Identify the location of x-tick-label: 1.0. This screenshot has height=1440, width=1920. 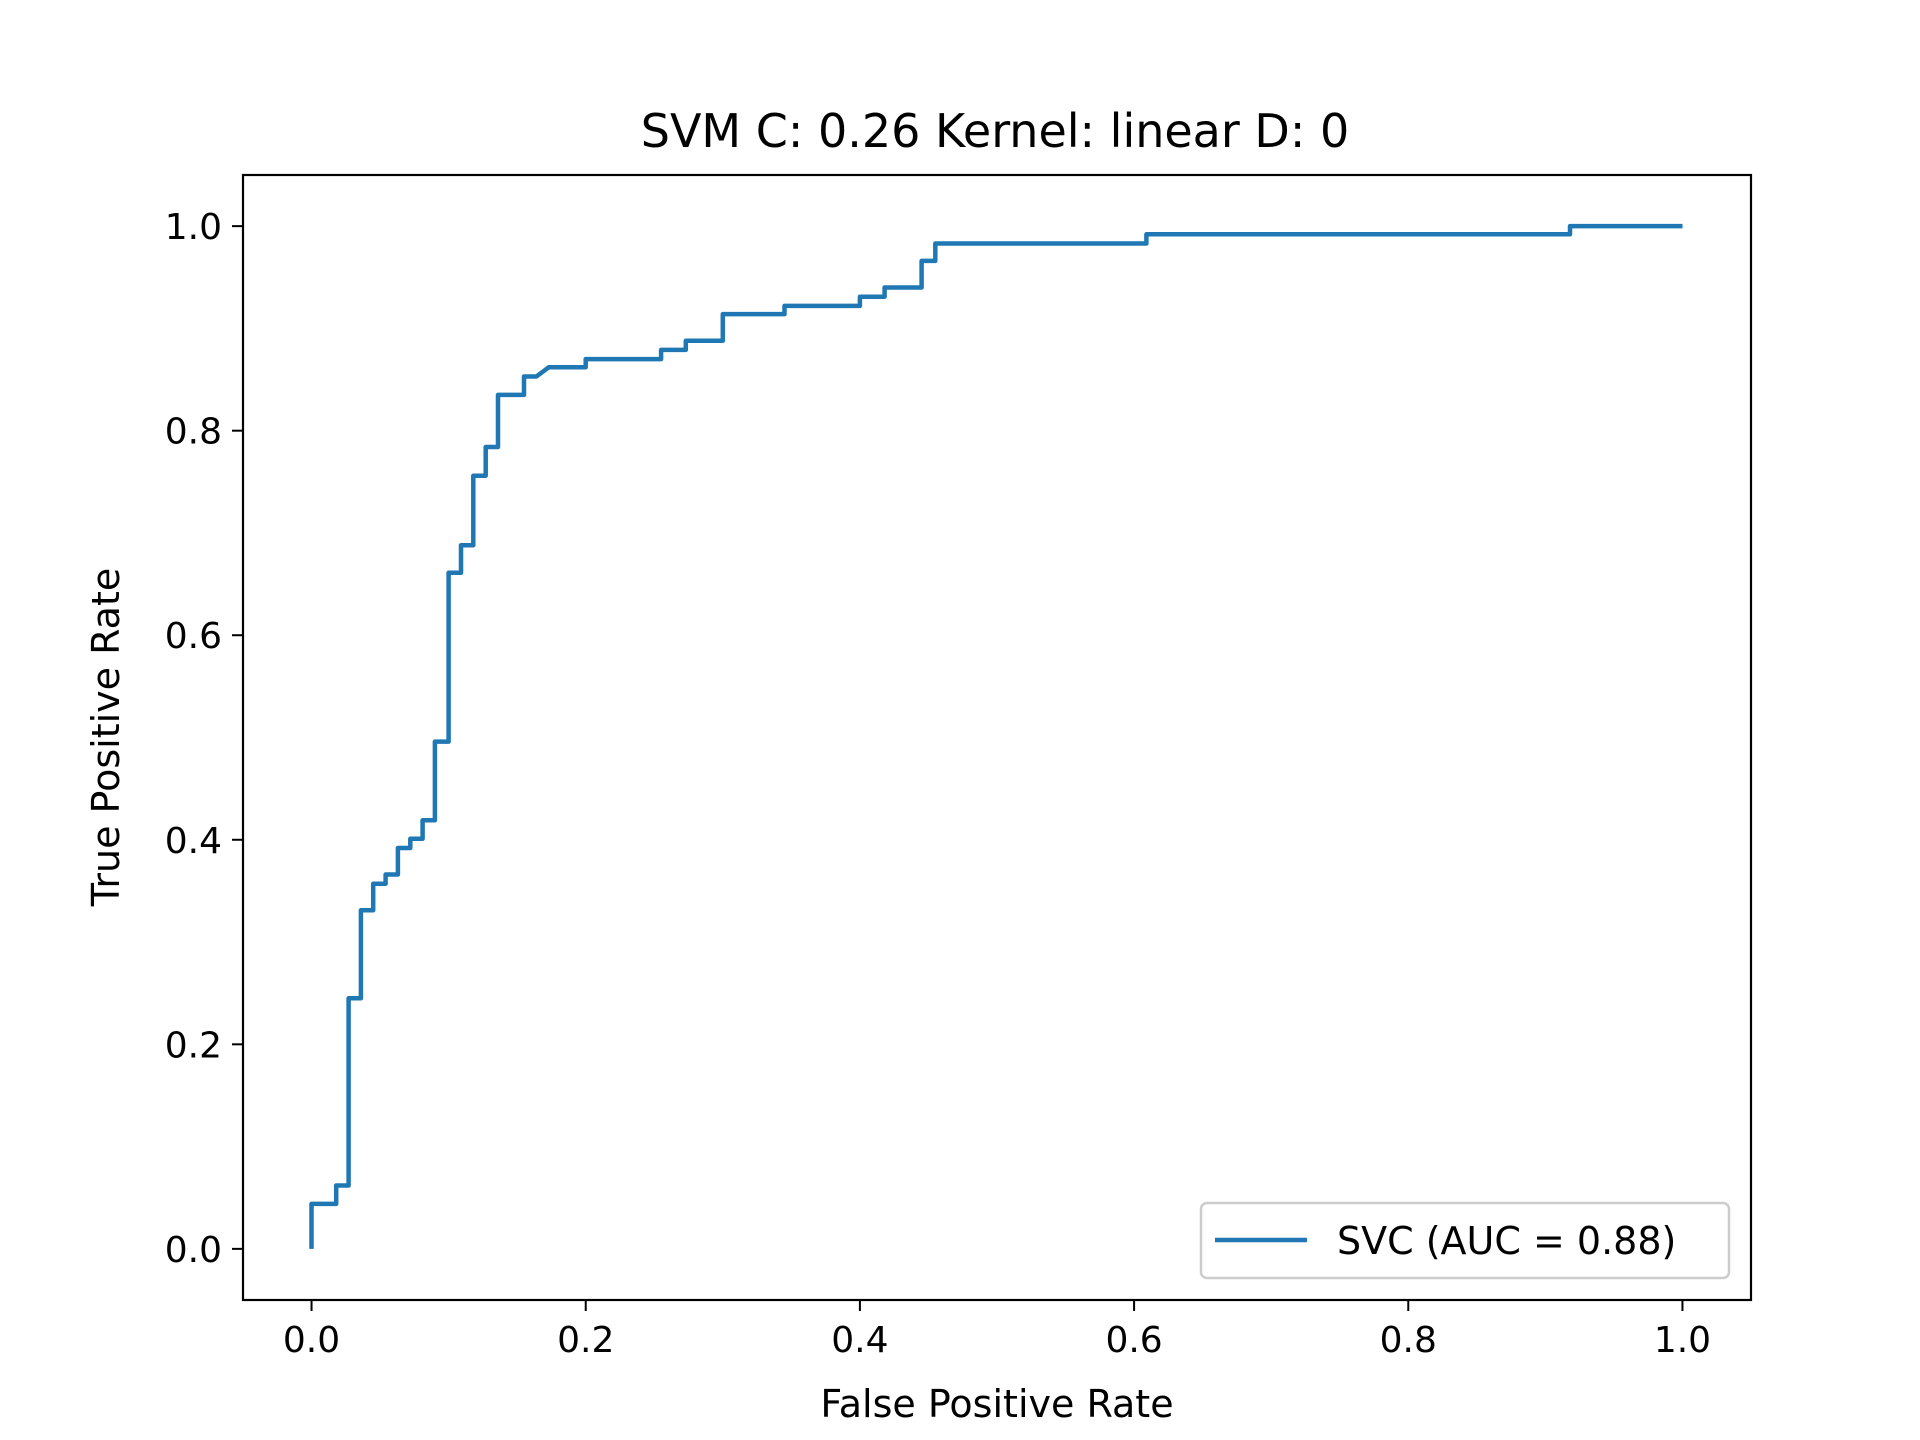
(1682, 1340).